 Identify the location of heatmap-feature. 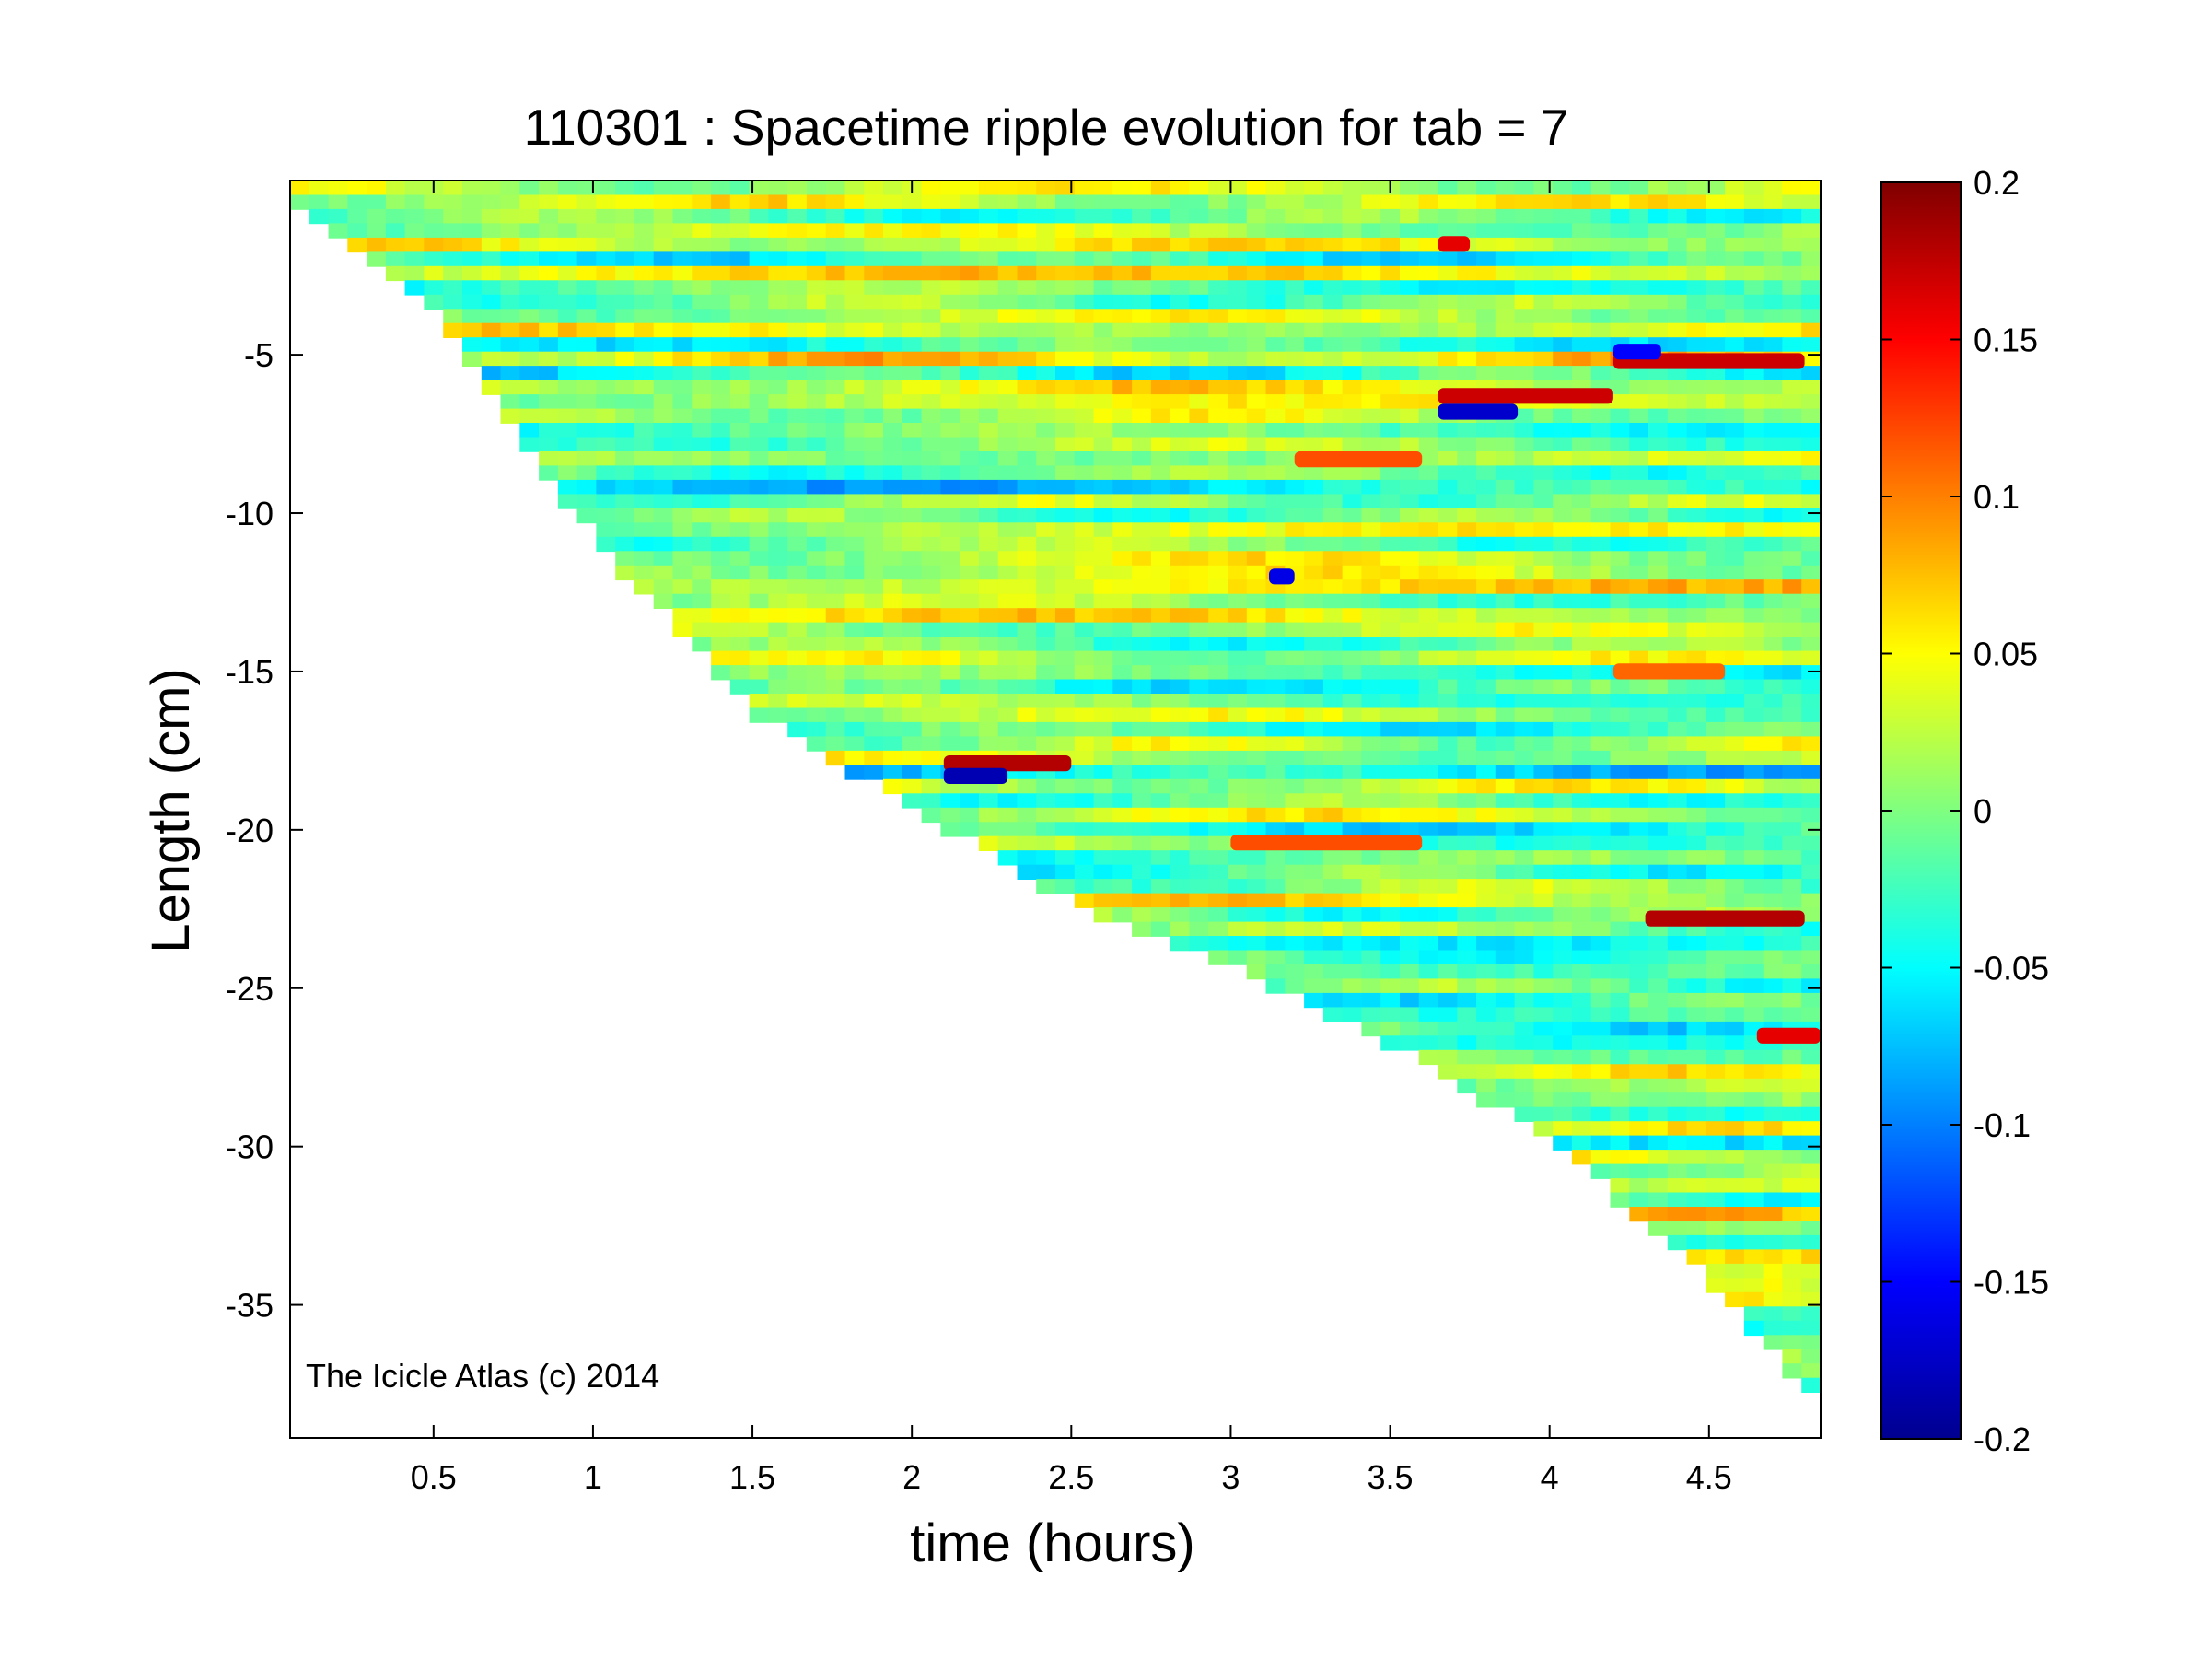
(1709, 361).